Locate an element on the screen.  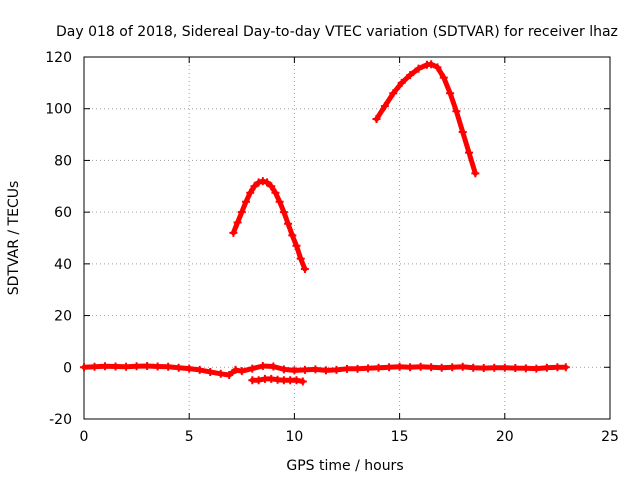
y-tick-label: 100 is located at coordinates (58, 110).